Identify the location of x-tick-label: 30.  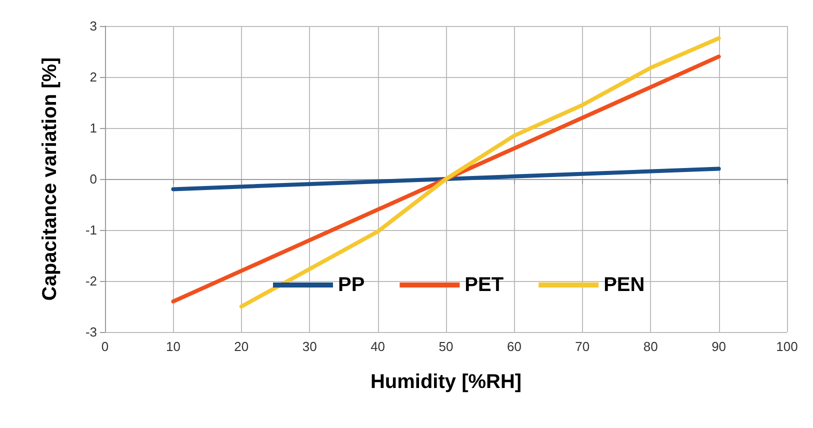
(309, 346).